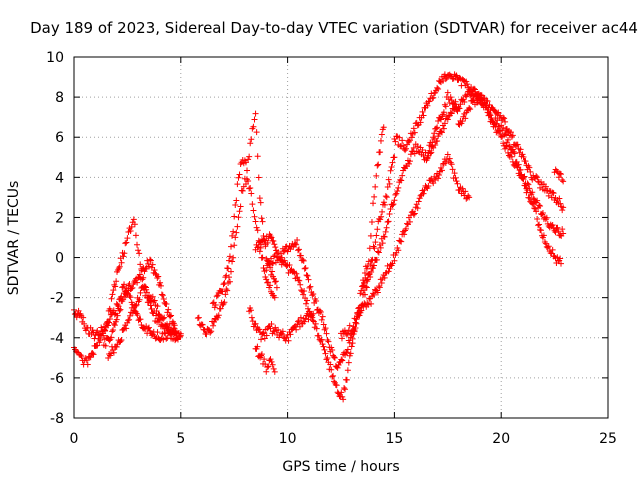  I want to click on series-sat-f, so click(244, 210).